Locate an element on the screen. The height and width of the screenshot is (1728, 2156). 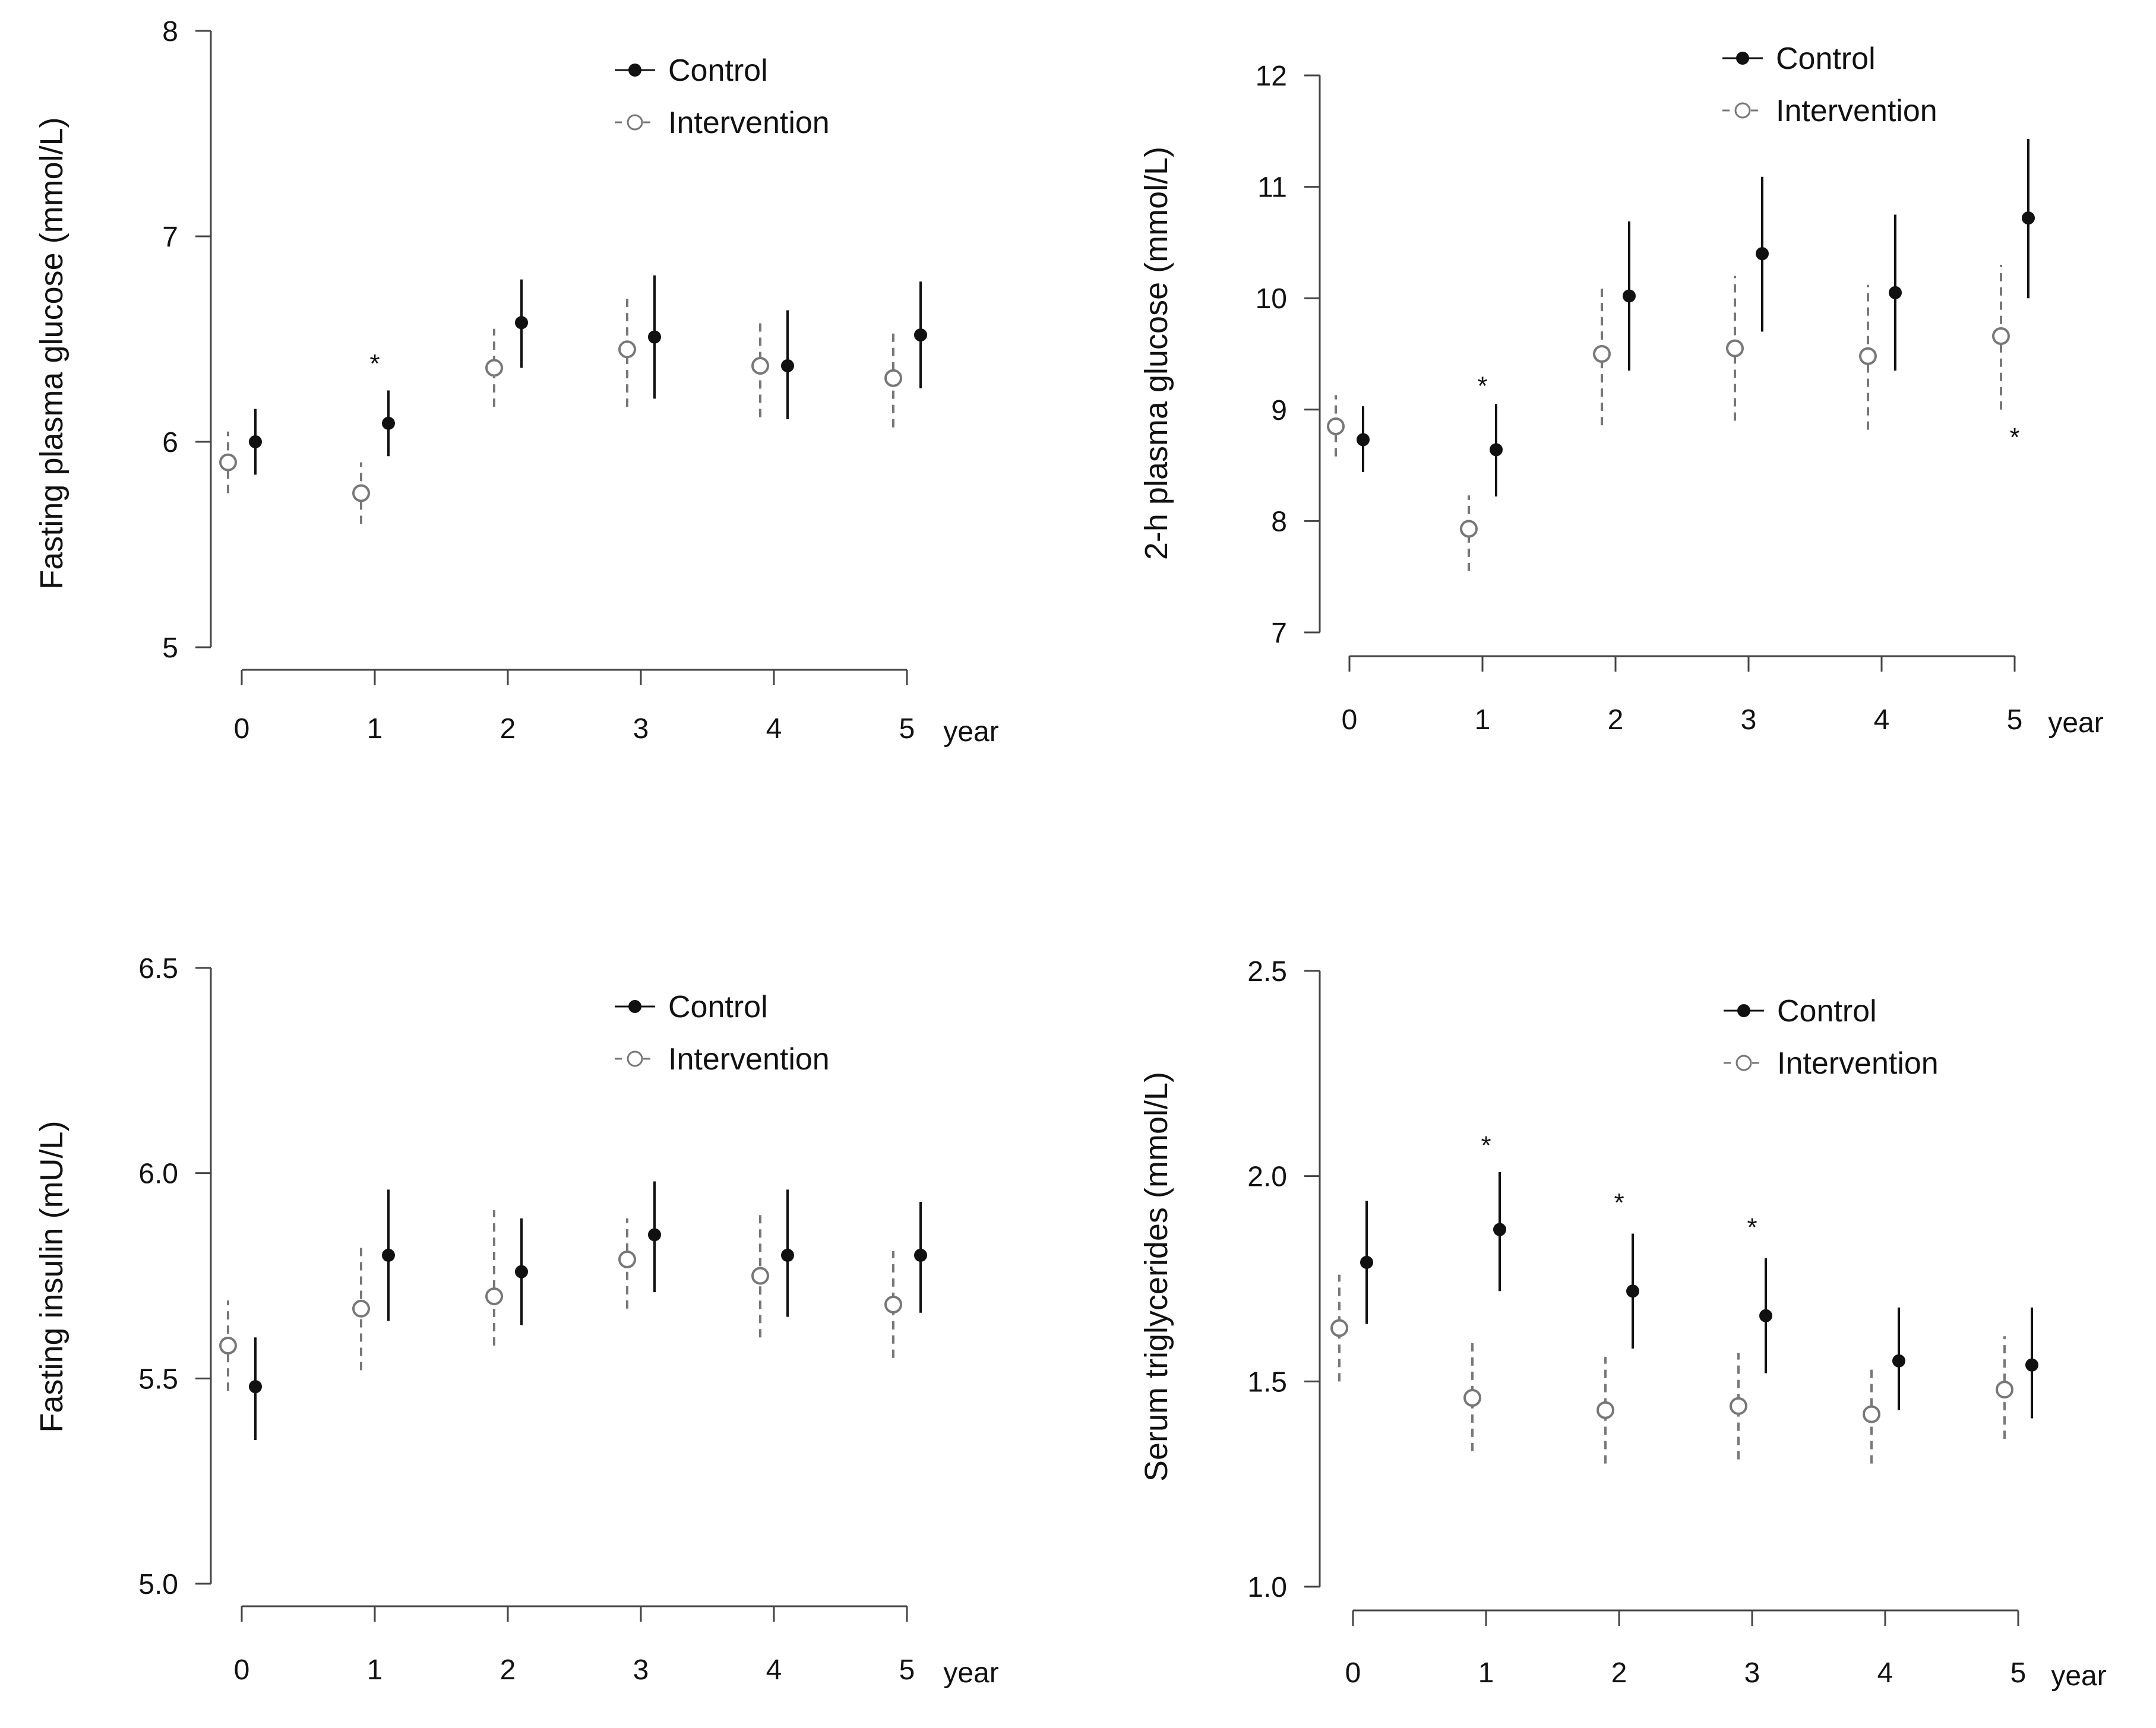
y-tick-label: 9 is located at coordinates (1279, 410).